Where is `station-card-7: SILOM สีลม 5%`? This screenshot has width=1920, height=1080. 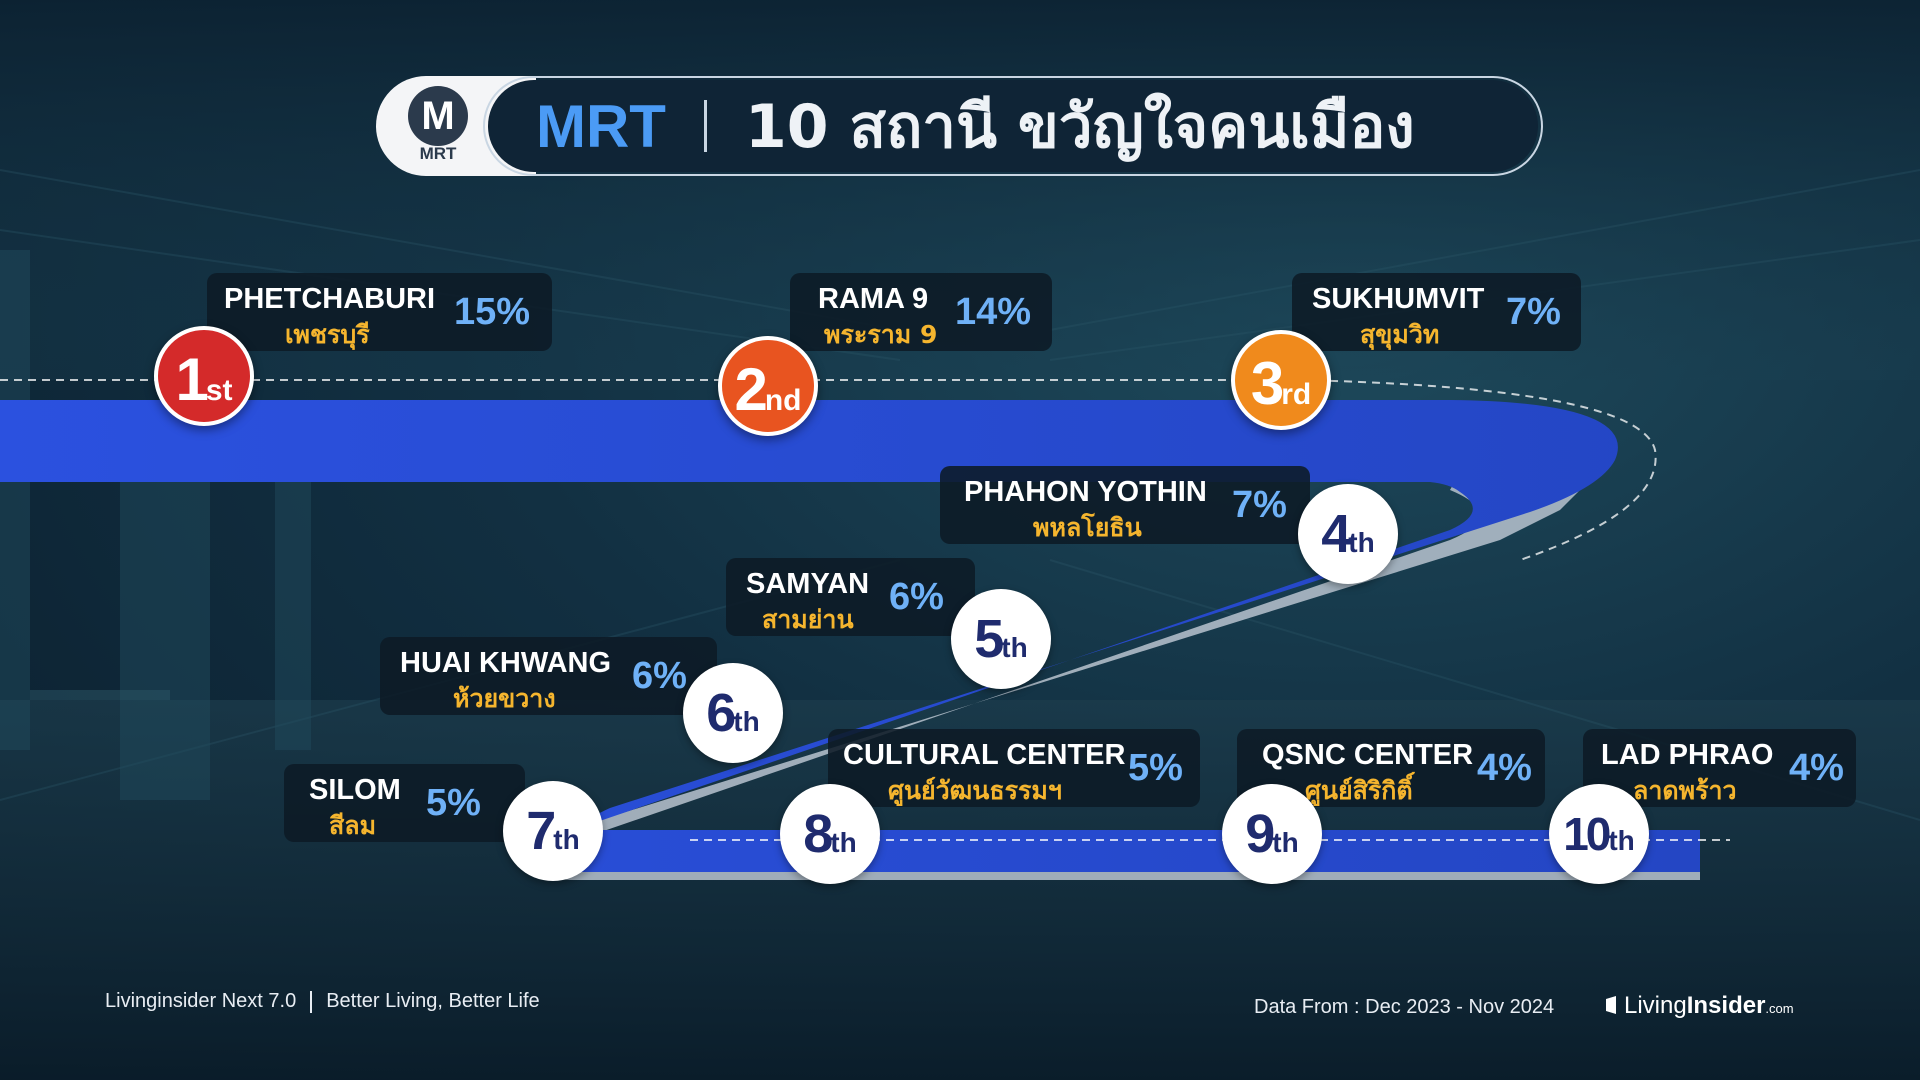 station-card-7: SILOM สีลม 5% is located at coordinates (404, 803).